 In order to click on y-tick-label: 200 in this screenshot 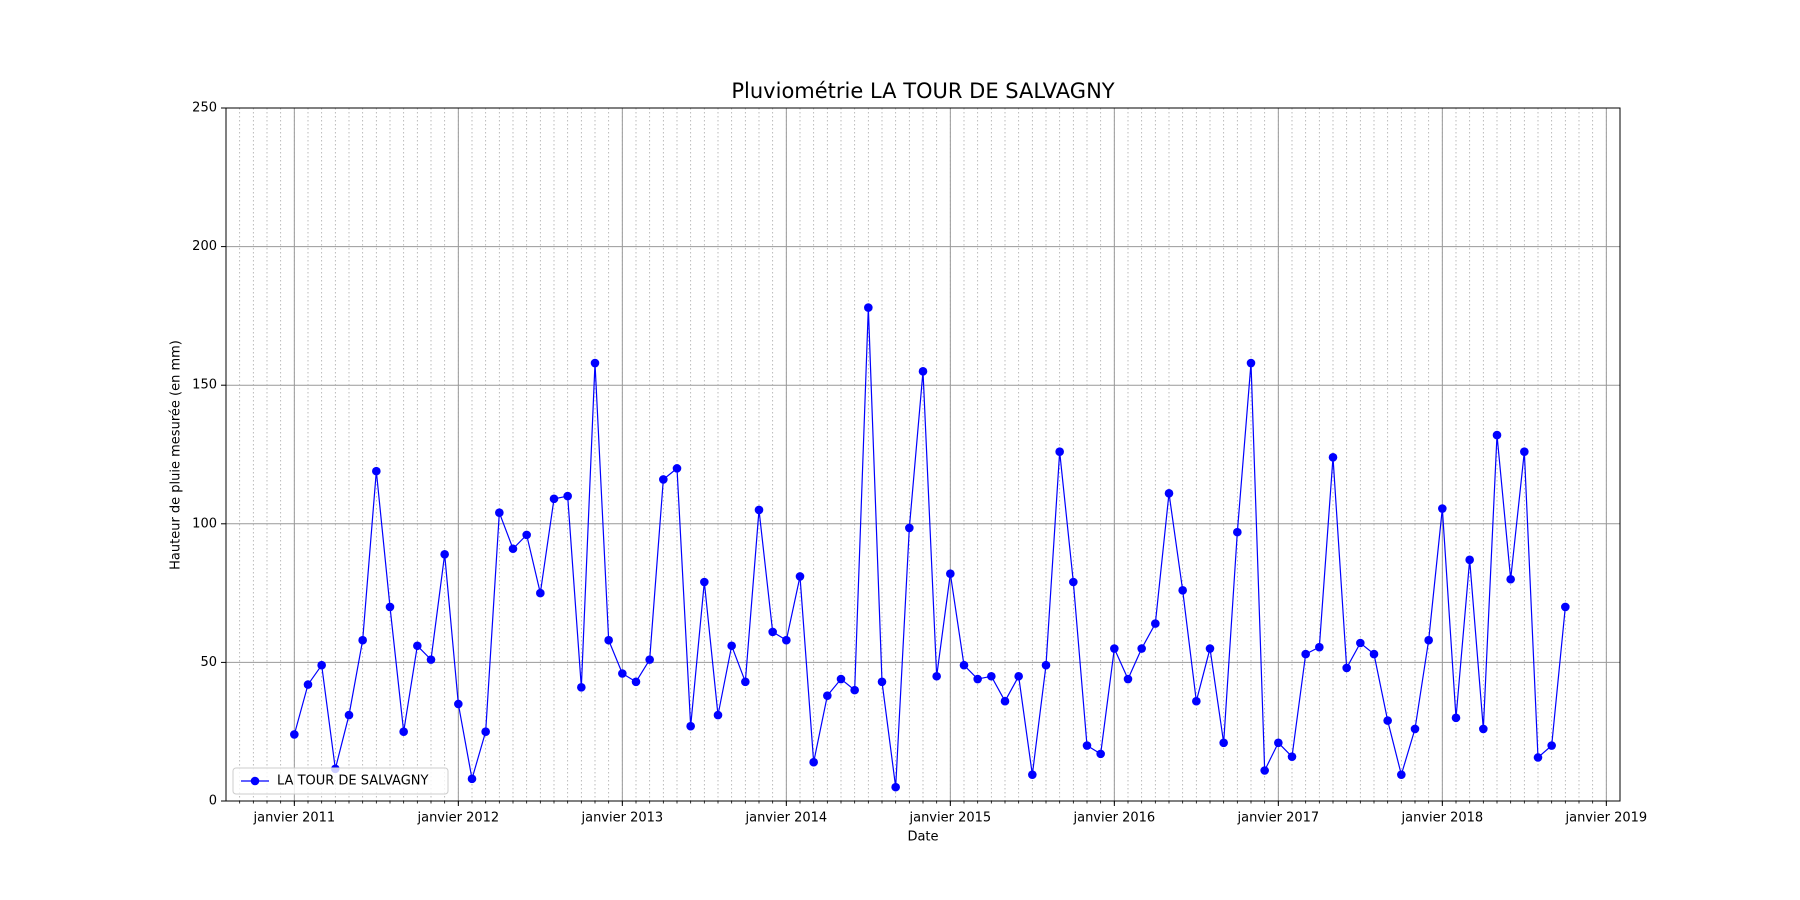, I will do `click(204, 246)`.